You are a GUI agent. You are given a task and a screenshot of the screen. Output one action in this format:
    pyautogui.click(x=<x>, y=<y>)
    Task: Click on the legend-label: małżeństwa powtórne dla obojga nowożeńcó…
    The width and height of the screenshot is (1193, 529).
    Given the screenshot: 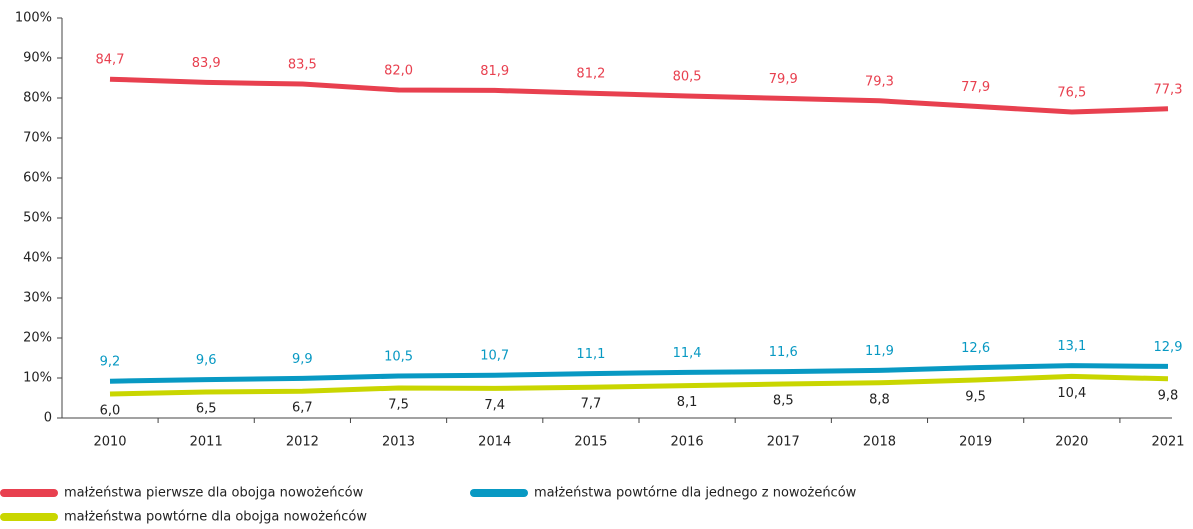 What is the action you would take?
    pyautogui.click(x=215, y=517)
    